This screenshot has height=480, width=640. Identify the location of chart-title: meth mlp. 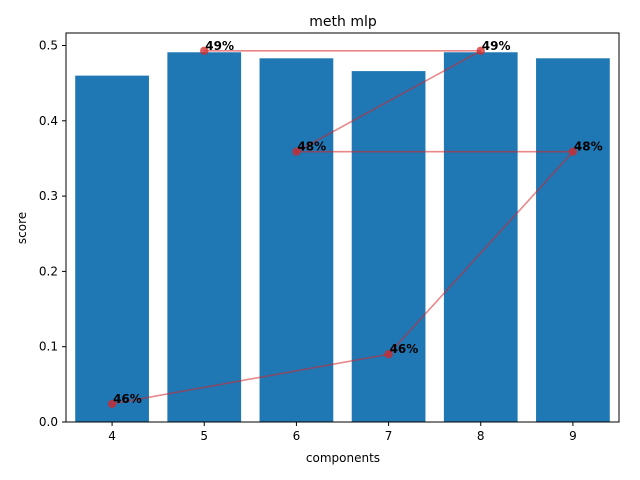
(343, 22).